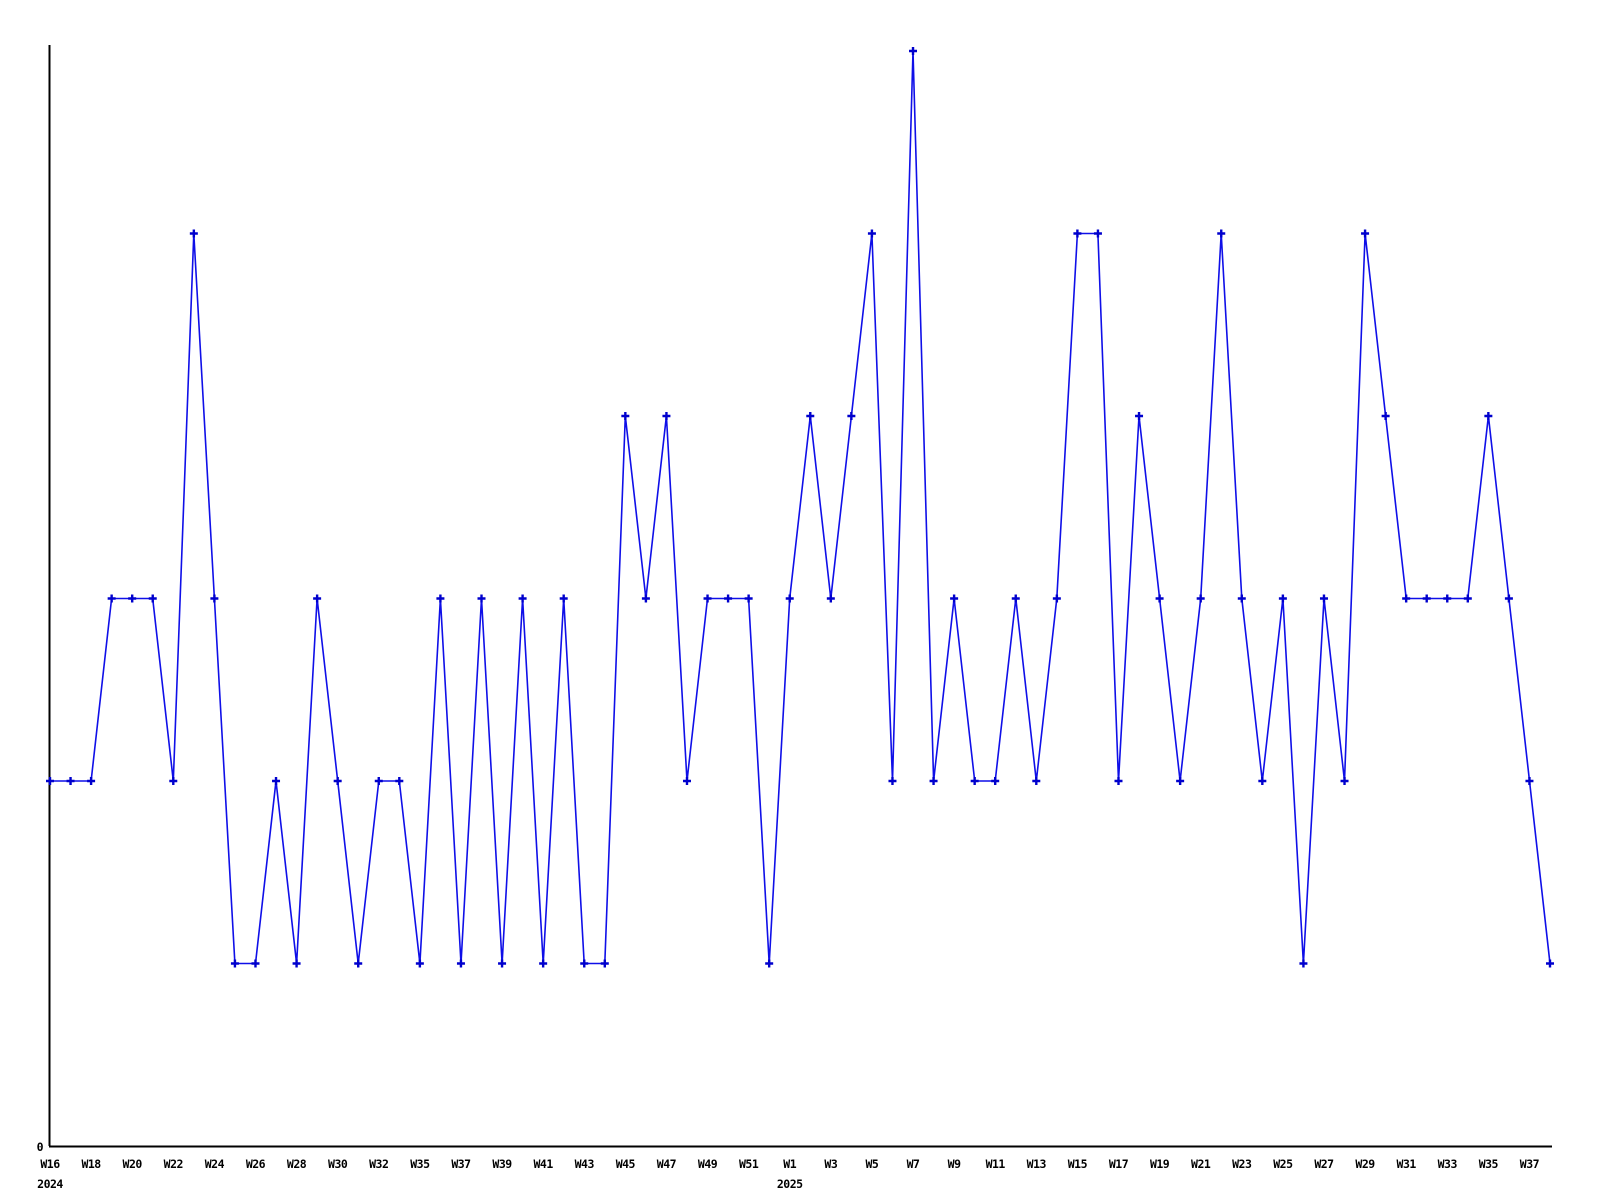 The image size is (1600, 1200). I want to click on x-tick-label: W17, so click(1119, 1164).